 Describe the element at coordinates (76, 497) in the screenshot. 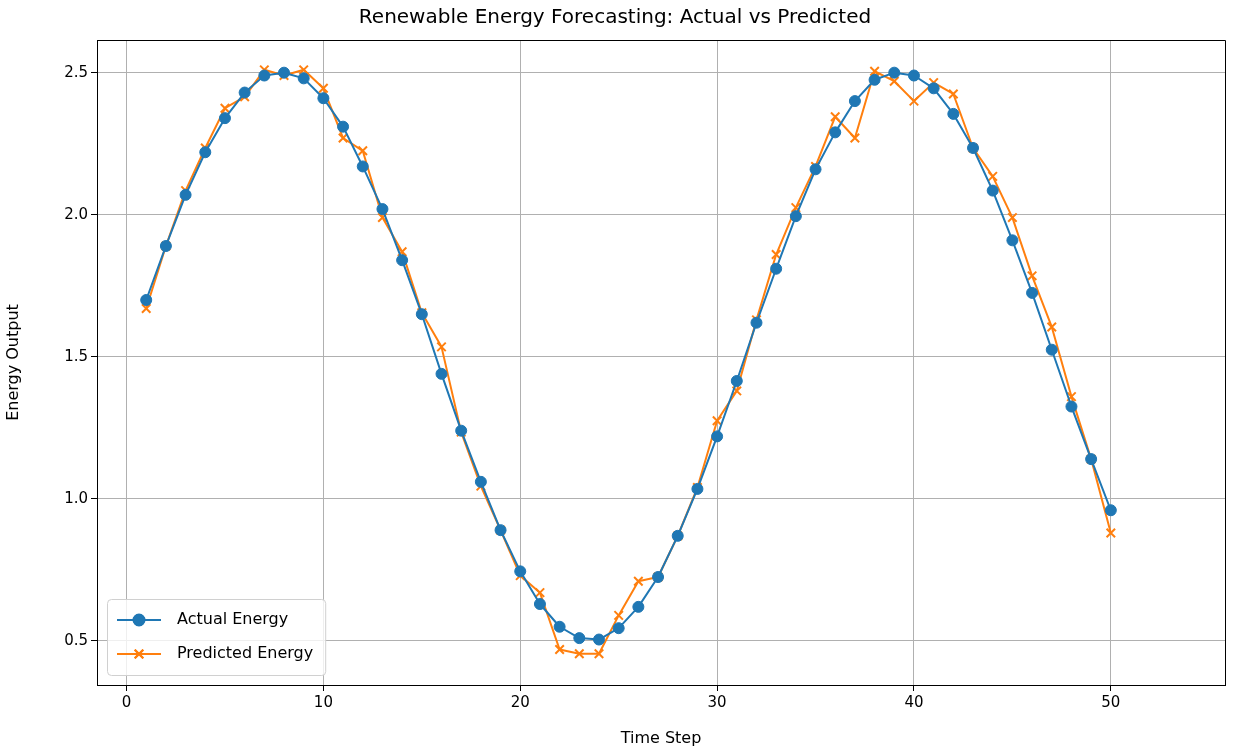

I see `y-tick-label: 1.0` at that location.